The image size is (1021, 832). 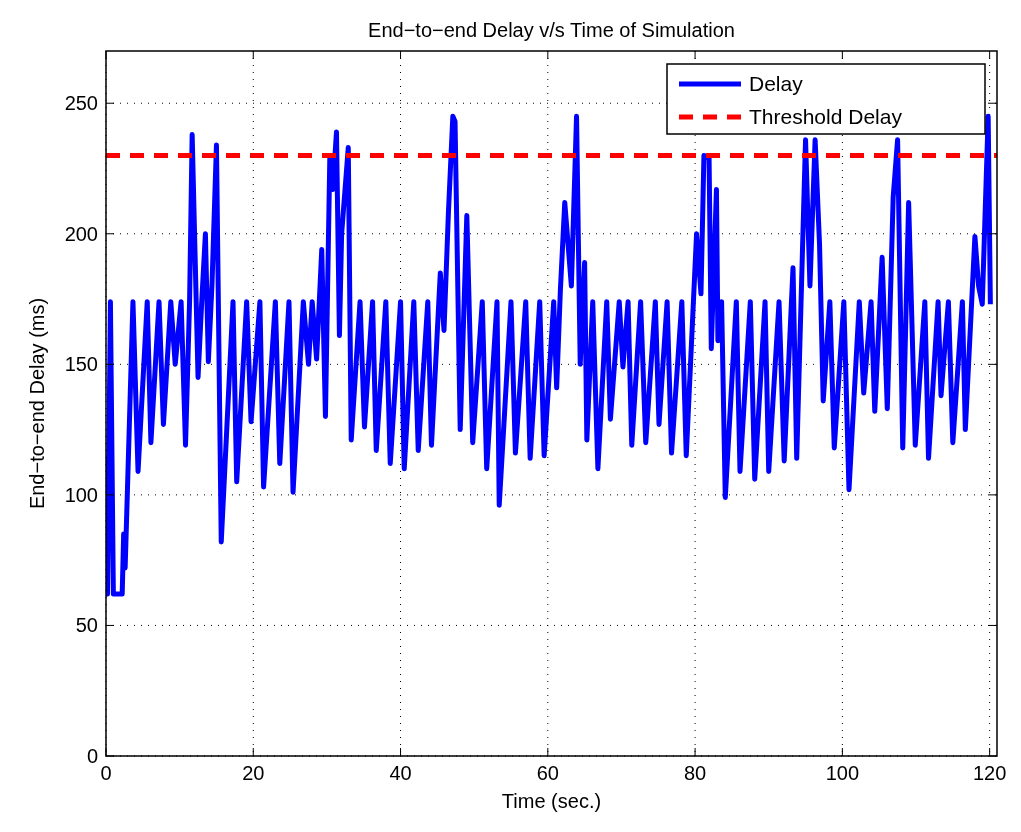 I want to click on chart-title: End−to−end Delay v/s Time of Simulation, so click(x=551, y=30).